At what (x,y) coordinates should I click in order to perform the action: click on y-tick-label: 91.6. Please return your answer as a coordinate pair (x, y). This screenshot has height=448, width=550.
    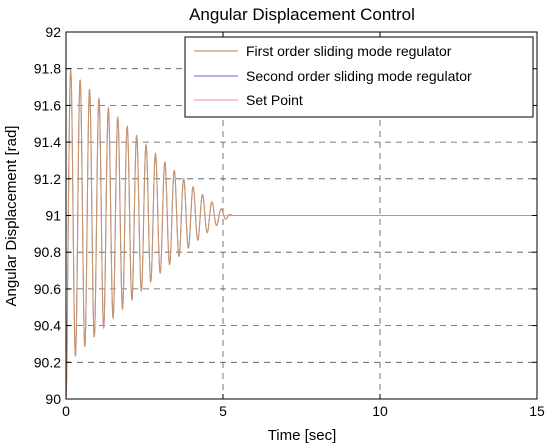
    Looking at the image, I should click on (47, 105).